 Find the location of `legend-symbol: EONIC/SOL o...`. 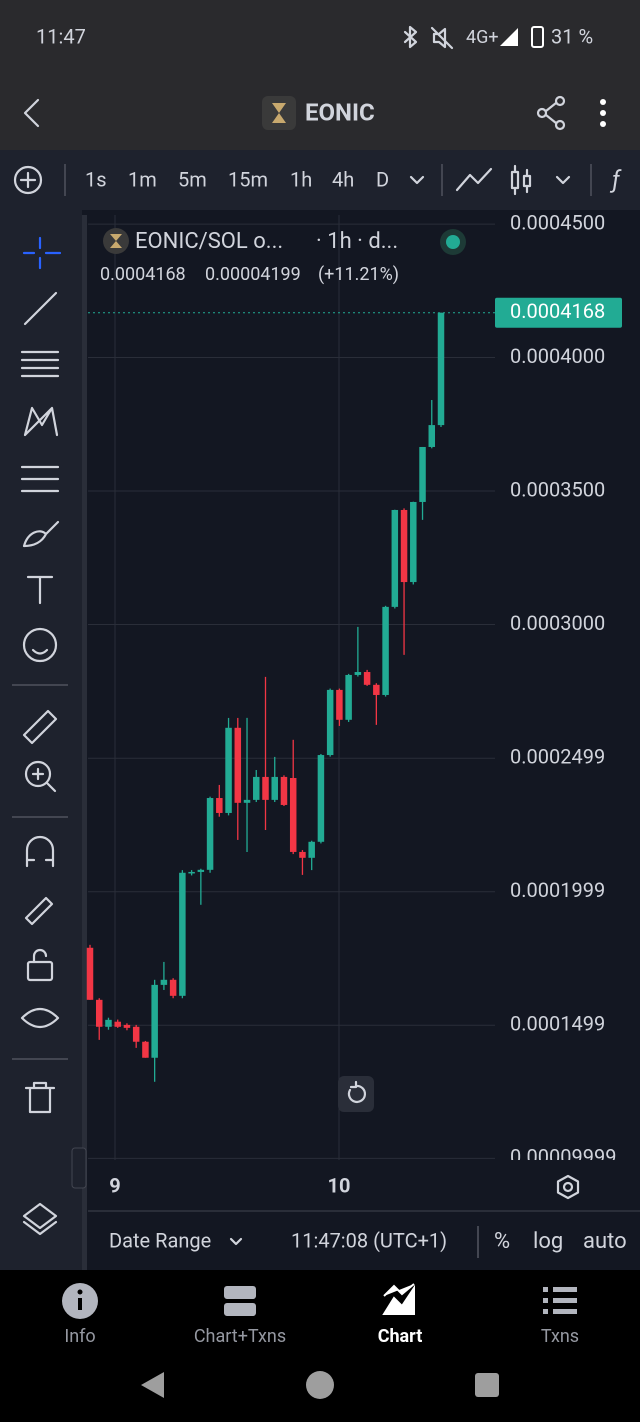

legend-symbol: EONIC/SOL o... is located at coordinates (209, 241).